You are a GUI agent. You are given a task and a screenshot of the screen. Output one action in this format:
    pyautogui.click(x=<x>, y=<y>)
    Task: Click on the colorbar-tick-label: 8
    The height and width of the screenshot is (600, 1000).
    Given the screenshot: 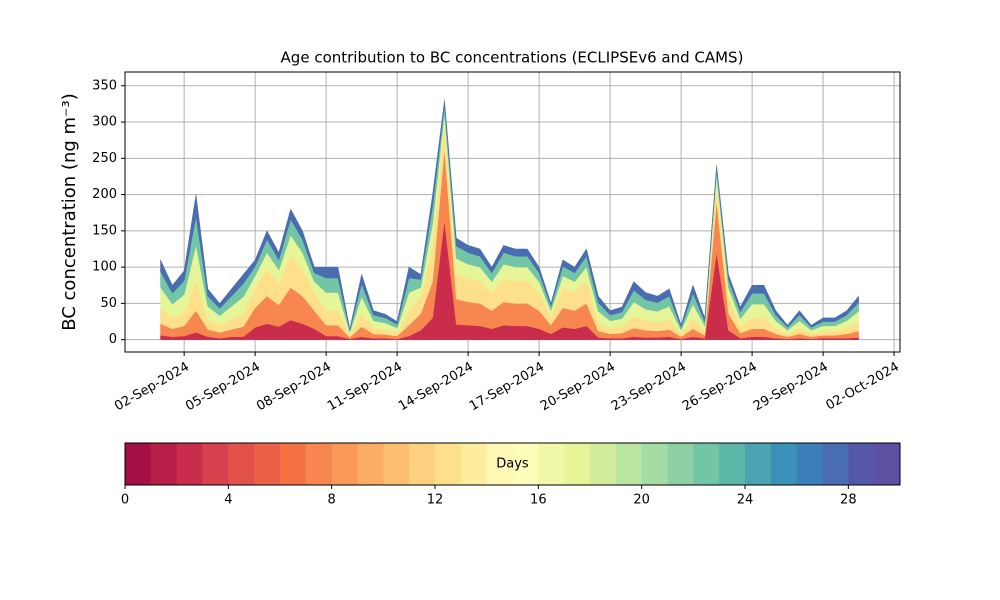 What is the action you would take?
    pyautogui.click(x=332, y=500)
    